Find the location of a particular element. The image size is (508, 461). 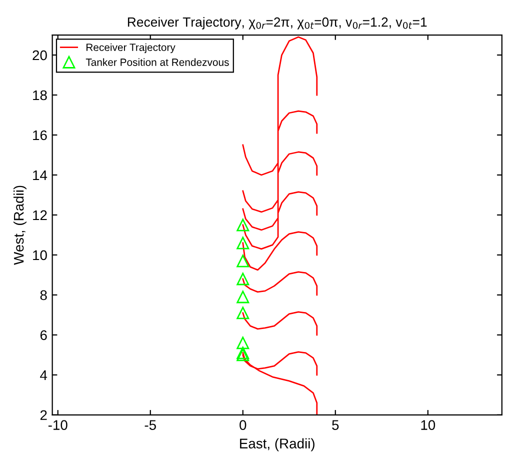

y-tick-label: 6 is located at coordinates (43, 335).